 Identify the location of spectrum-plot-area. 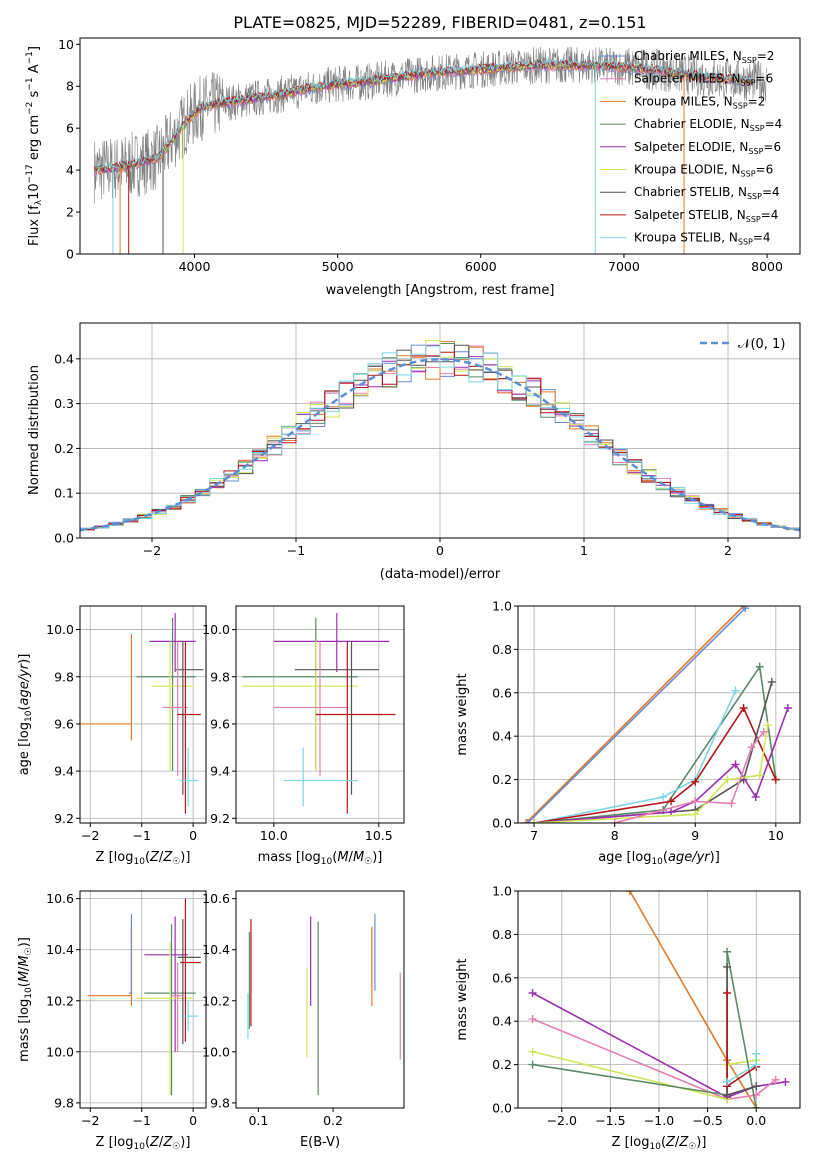
(430, 150).